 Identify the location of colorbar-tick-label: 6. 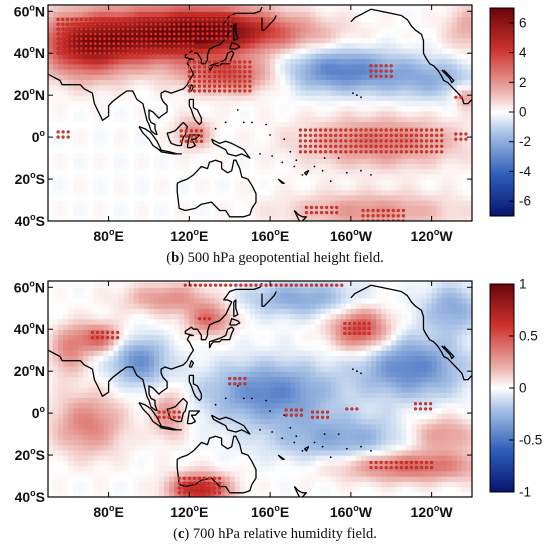
(523, 22).